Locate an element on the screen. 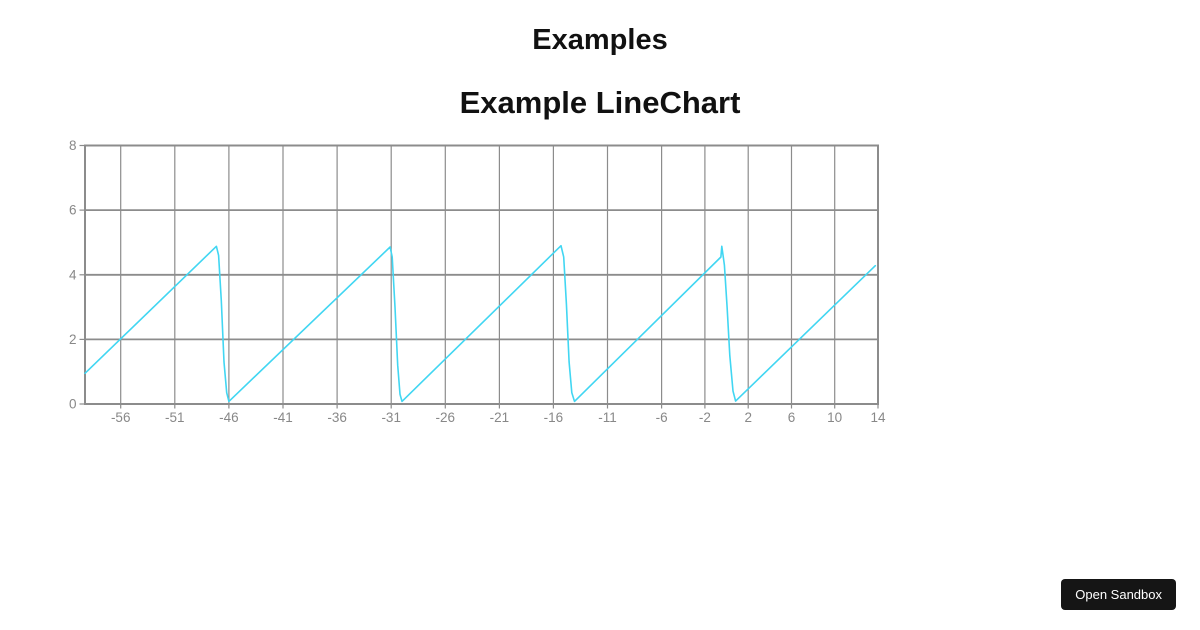 The height and width of the screenshot is (630, 1200). x-tick-label: 14 is located at coordinates (878, 417).